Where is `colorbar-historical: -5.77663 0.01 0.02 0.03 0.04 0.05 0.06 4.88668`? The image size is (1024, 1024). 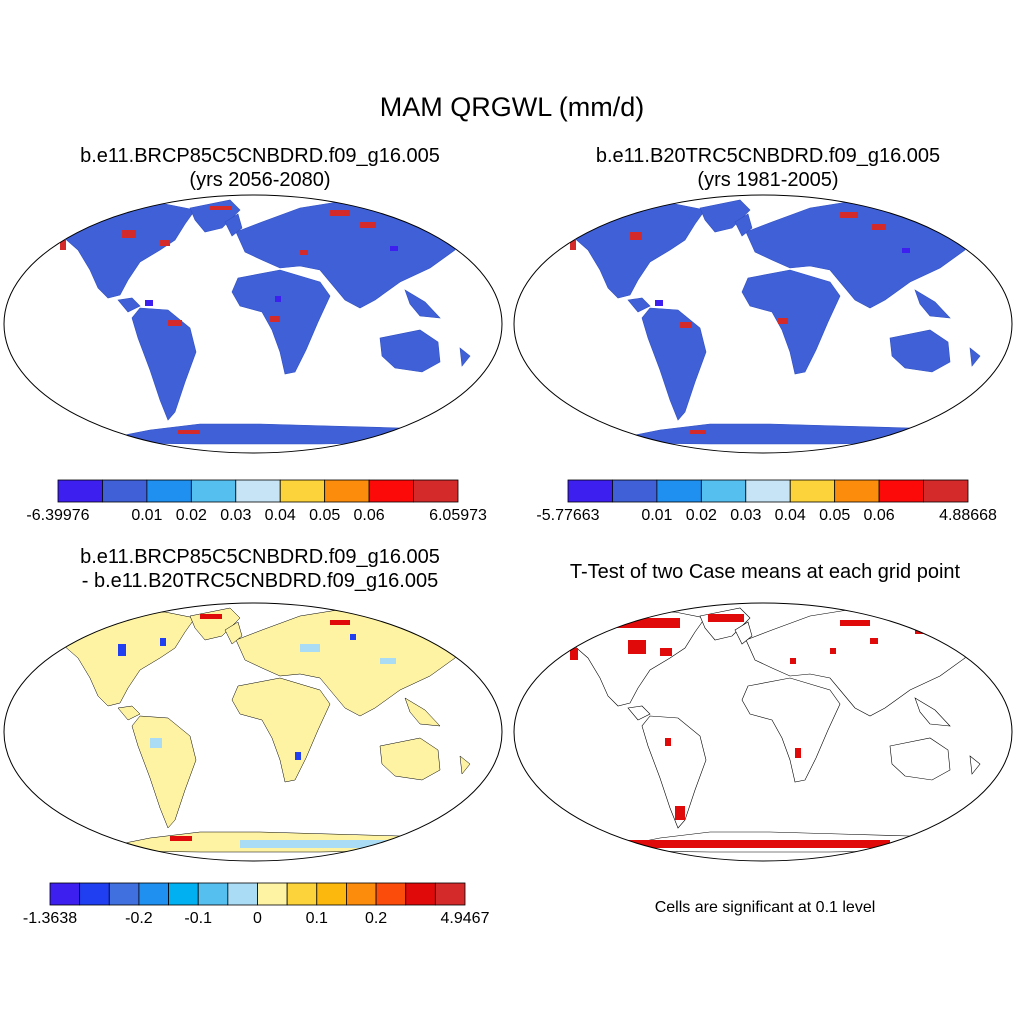
colorbar-historical: -5.77663 0.01 0.02 0.03 0.04 0.05 0.06 4.88668 is located at coordinates (765, 500).